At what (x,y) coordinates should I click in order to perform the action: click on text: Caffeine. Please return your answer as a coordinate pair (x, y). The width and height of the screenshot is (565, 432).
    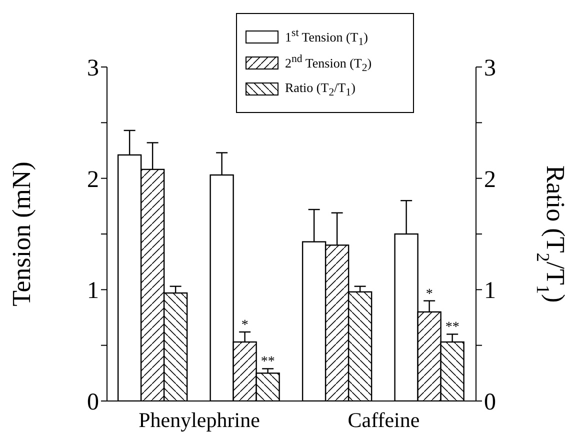
    Looking at the image, I should click on (384, 420).